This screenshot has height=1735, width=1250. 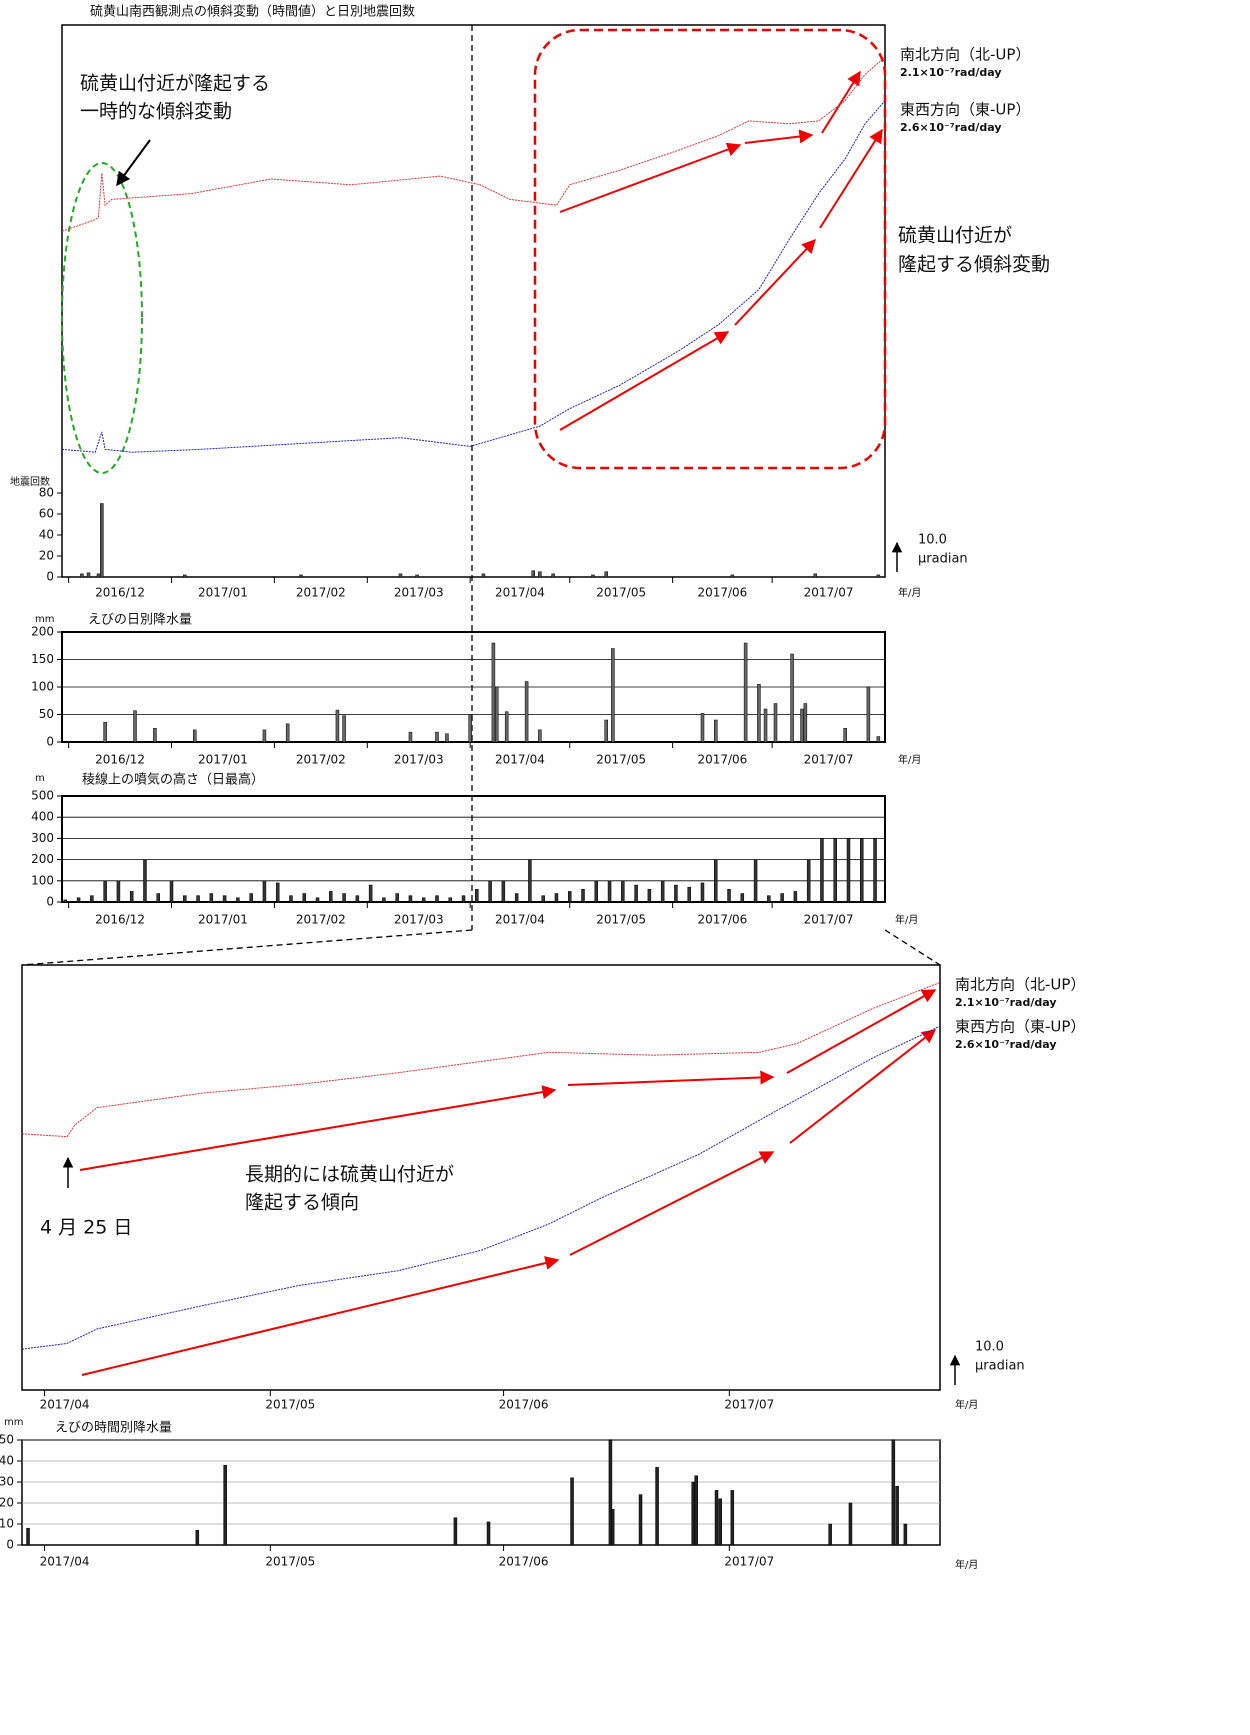 I want to click on highlight-ellipse, so click(x=102, y=318).